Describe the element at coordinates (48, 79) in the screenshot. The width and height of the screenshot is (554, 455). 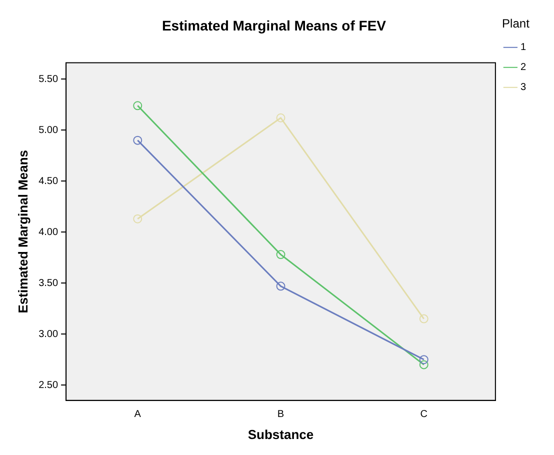
I see `y-tick-label: 5.50` at that location.